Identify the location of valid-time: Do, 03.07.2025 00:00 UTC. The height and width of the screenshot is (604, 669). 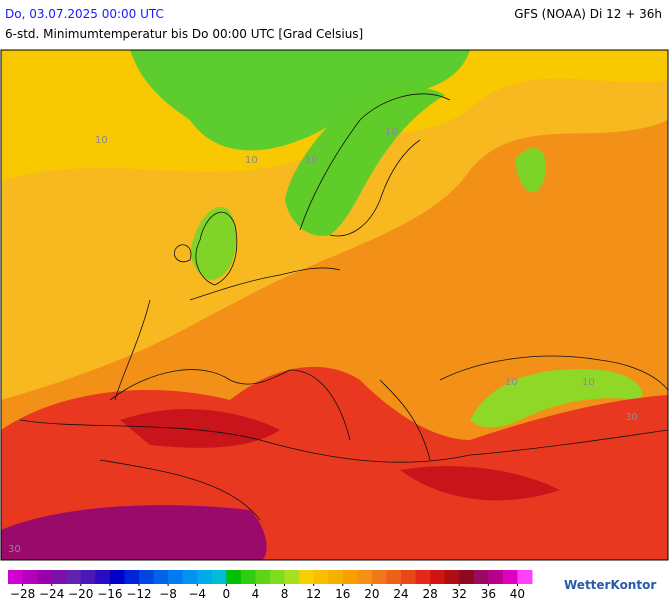
(84, 14).